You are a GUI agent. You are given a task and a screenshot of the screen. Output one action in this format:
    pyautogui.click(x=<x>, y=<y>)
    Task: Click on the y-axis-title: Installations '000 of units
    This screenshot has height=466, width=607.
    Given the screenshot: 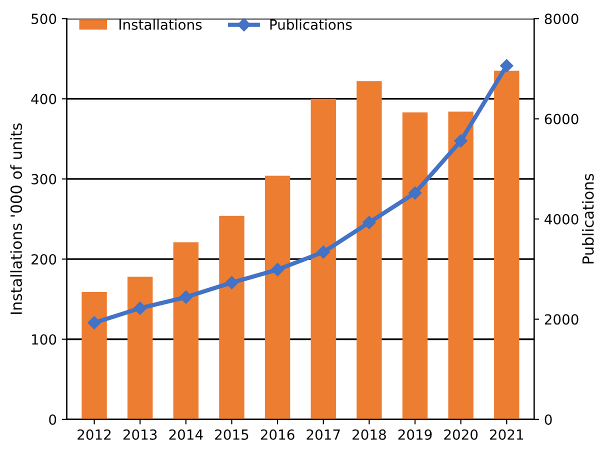 What is the action you would take?
    pyautogui.click(x=16, y=218)
    